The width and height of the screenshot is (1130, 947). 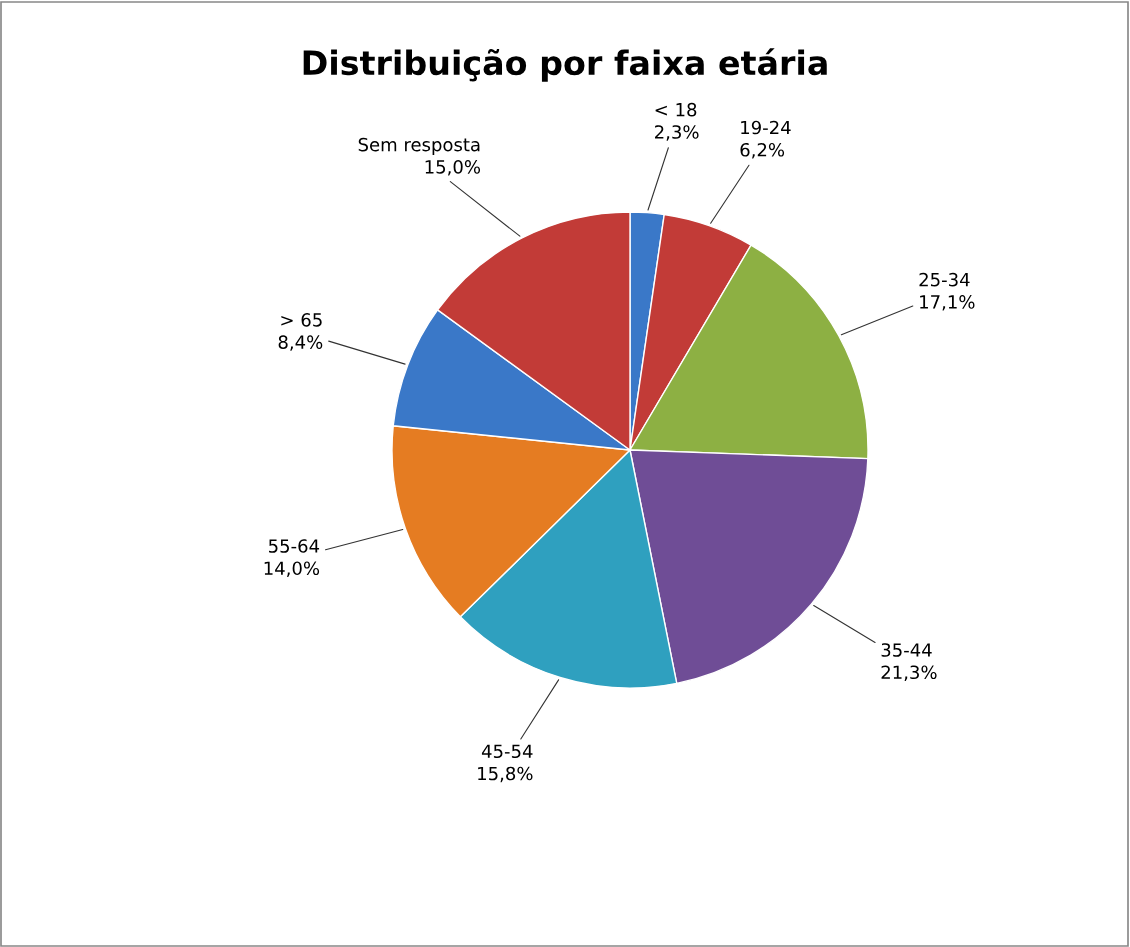 What do you see at coordinates (677, 133) in the screenshot?
I see `data-label: 2,3%` at bounding box center [677, 133].